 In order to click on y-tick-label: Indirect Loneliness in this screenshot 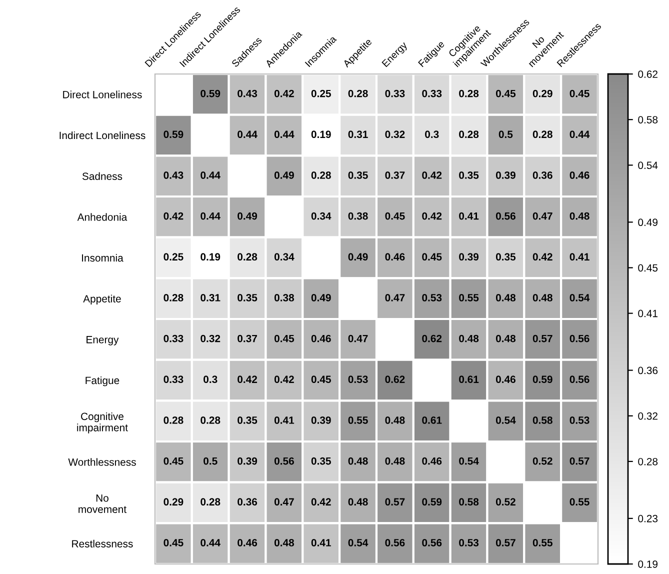, I will do `click(103, 135)`.